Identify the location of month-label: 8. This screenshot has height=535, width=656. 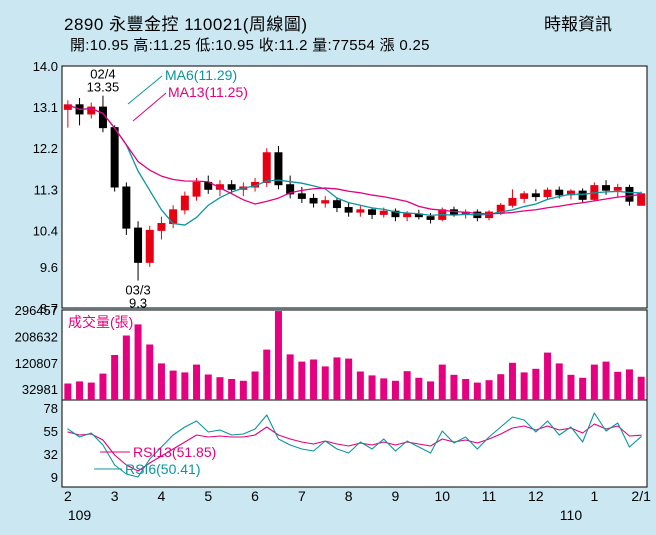
(349, 496).